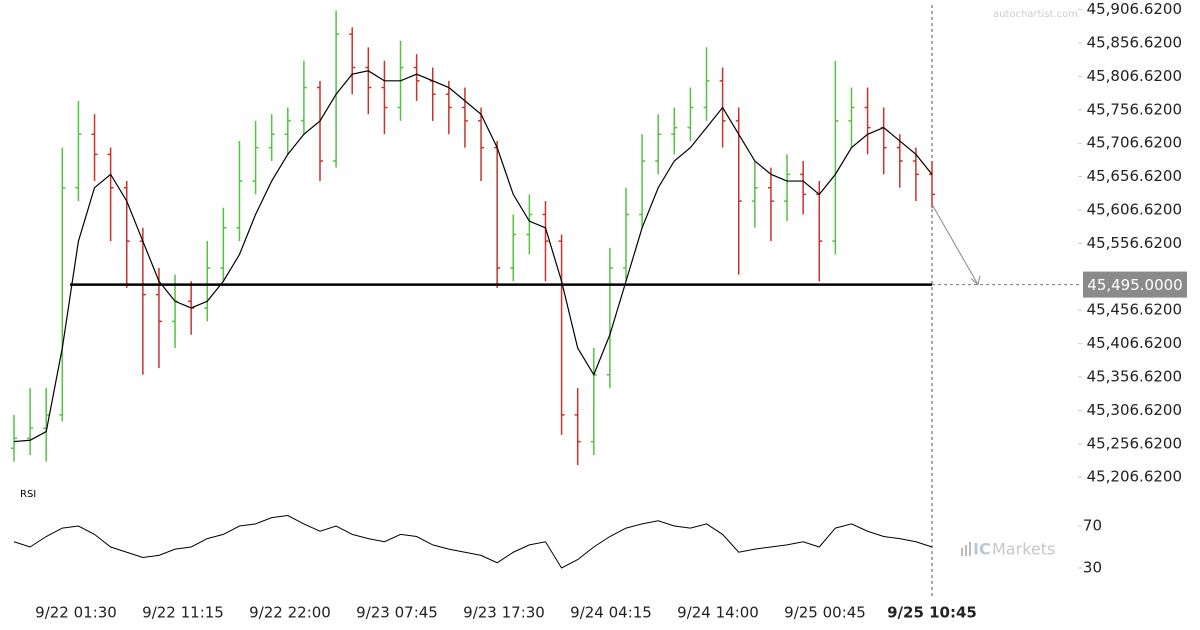  I want to click on y-tick-label: 70, so click(1092, 526).